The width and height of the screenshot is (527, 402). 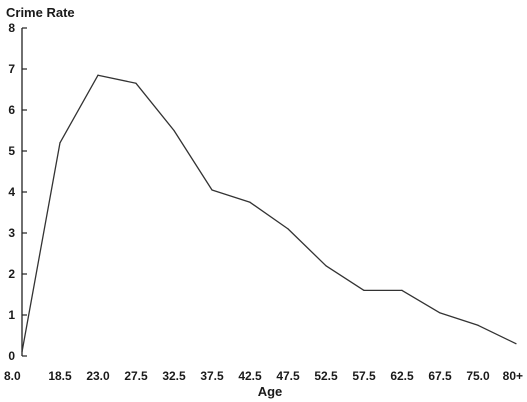 I want to click on x-tick-label: 62.5, so click(x=402, y=376).